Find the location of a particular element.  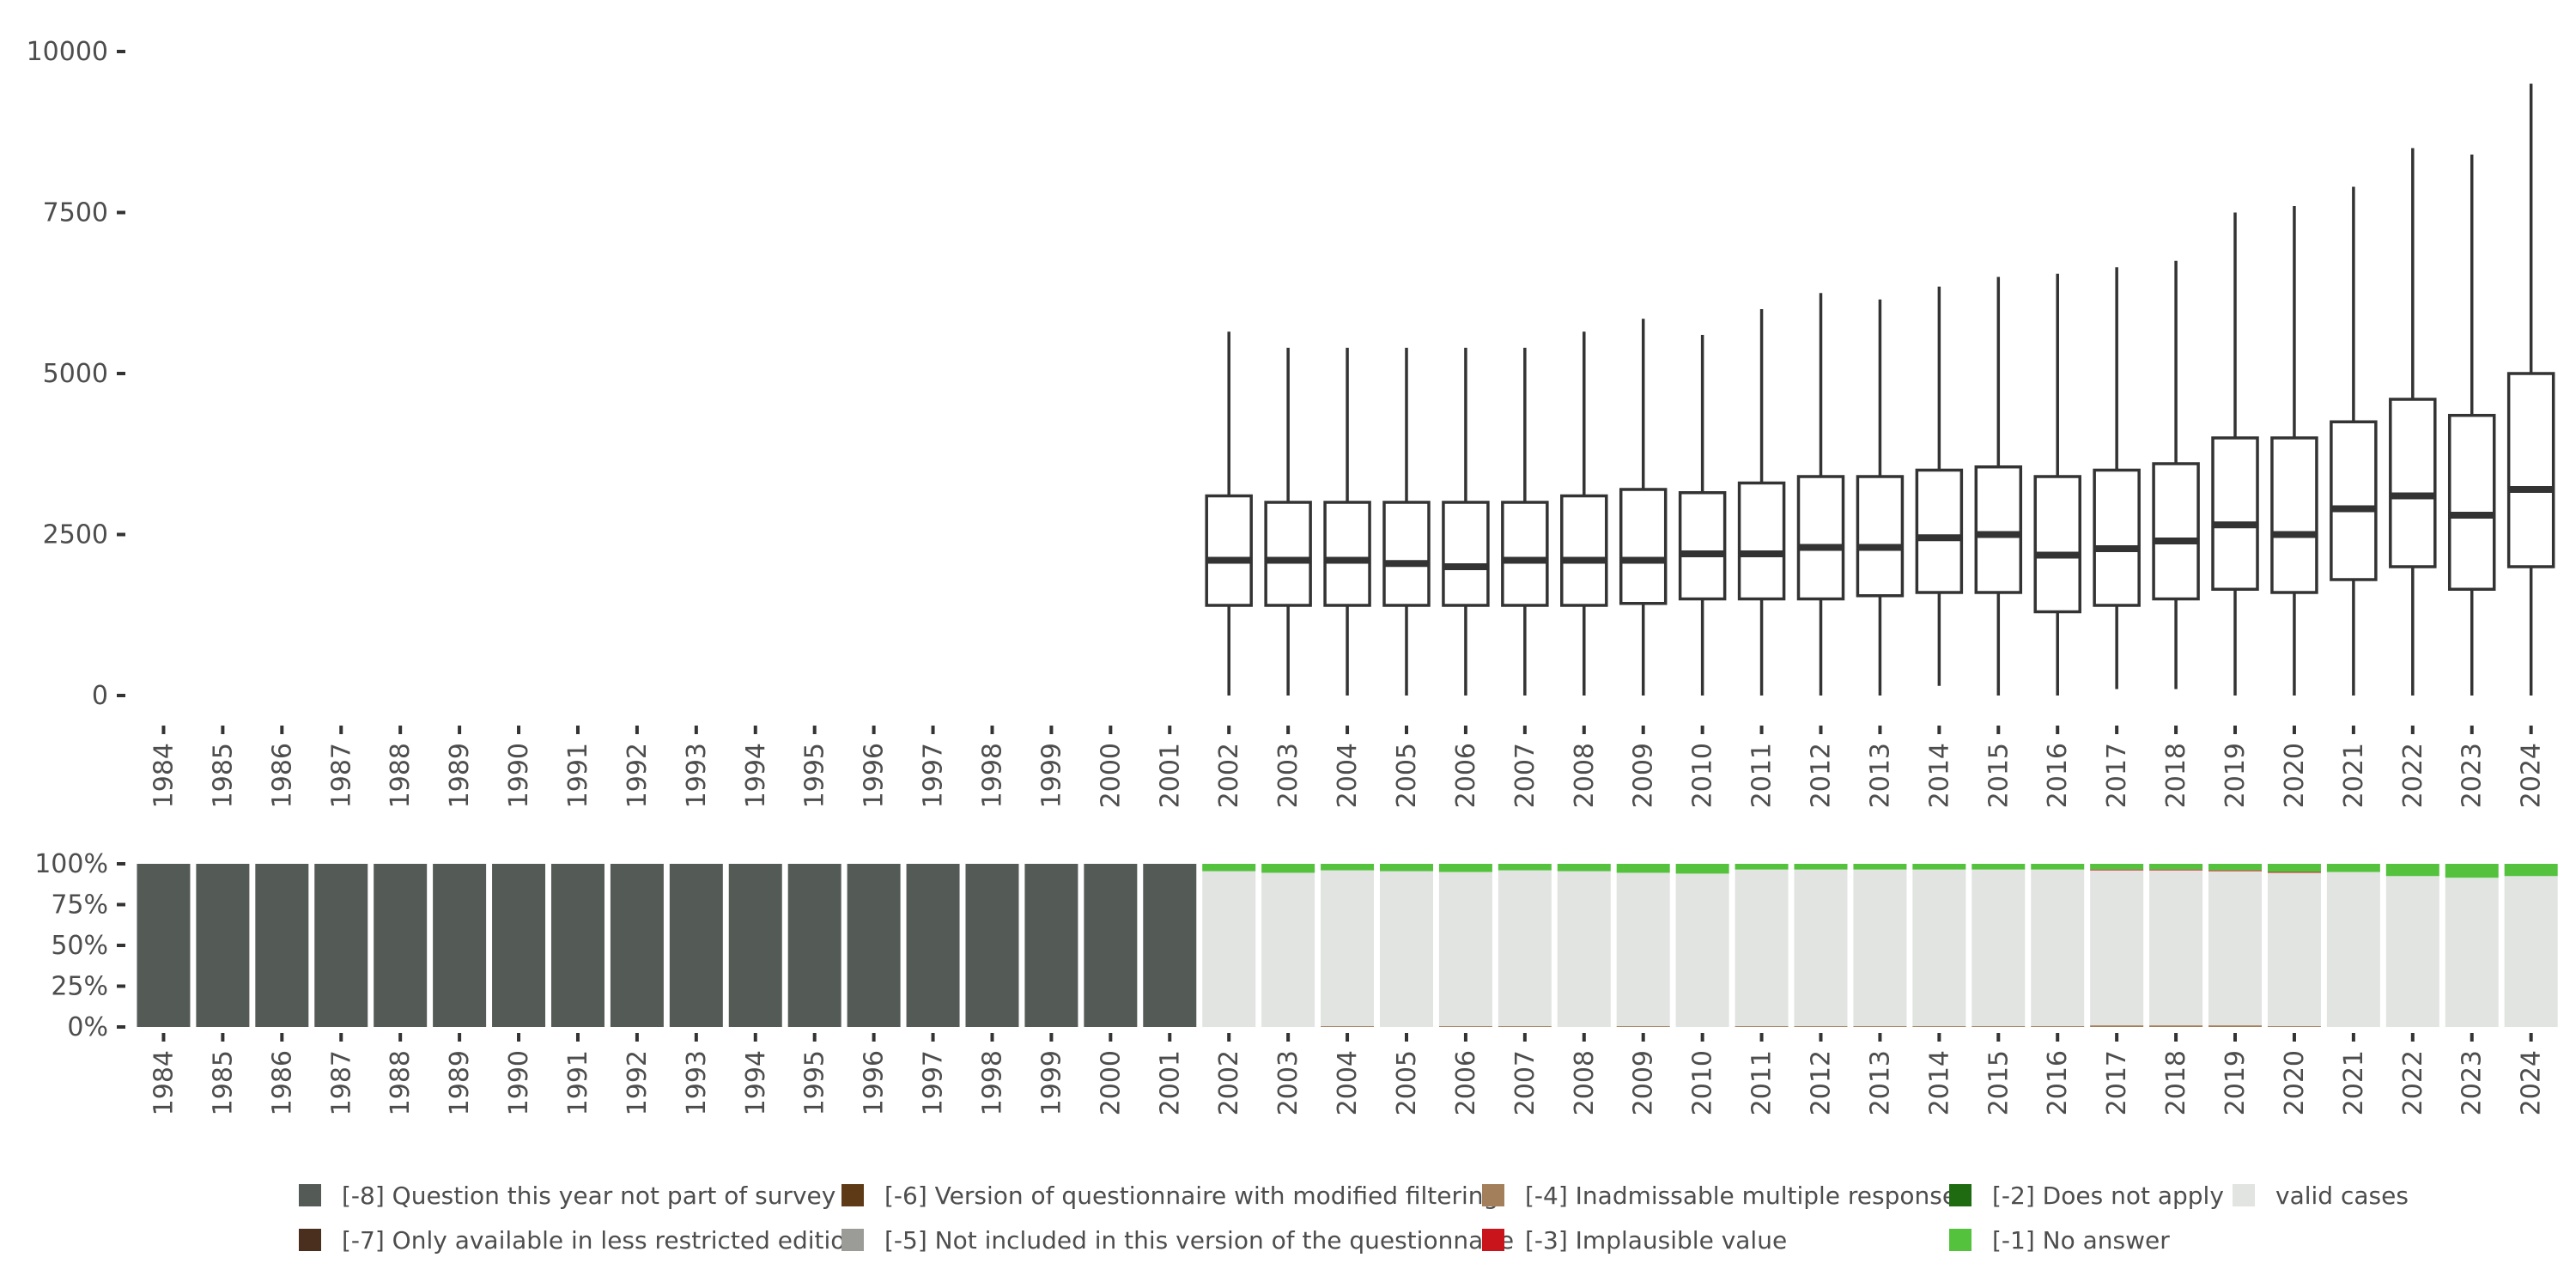

x-tick-label: 1986 is located at coordinates (282, 775).